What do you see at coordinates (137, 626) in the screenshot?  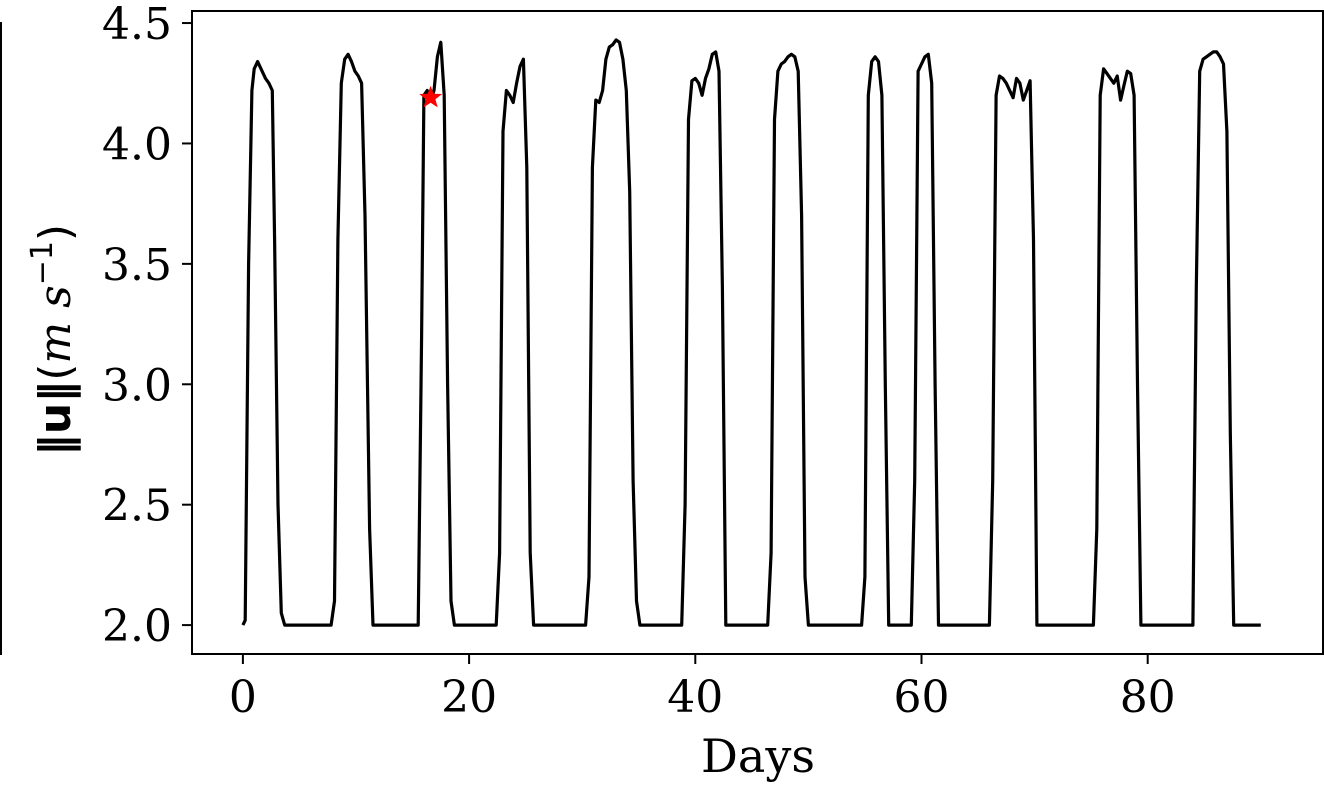 I see `y-tick-label: 2.0` at bounding box center [137, 626].